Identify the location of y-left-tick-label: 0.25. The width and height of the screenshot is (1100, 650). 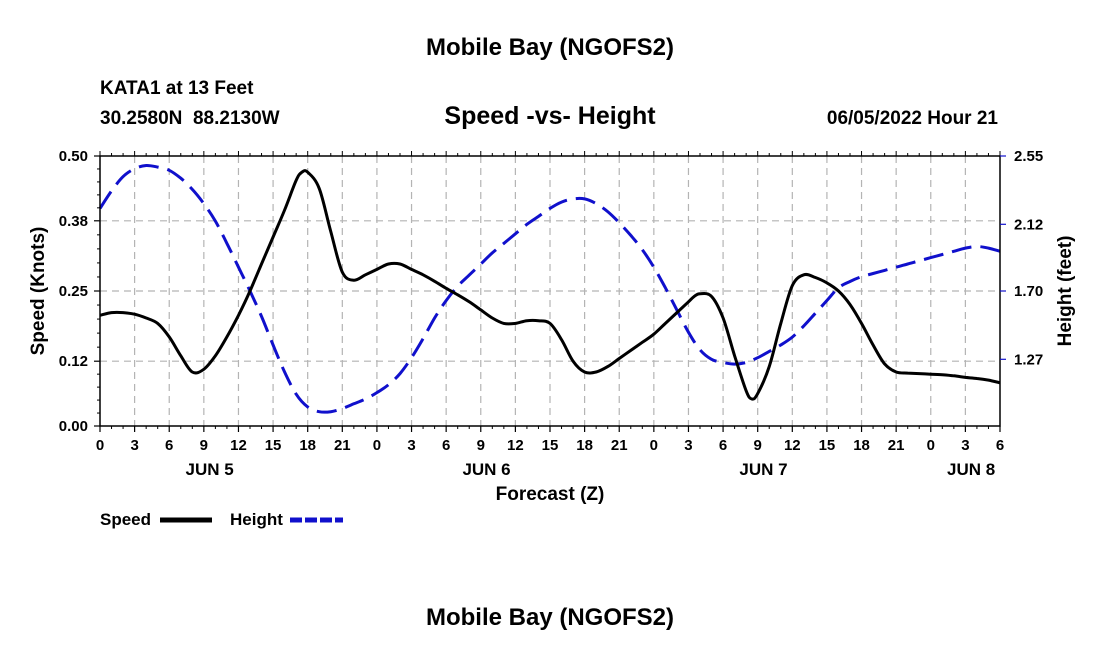
(73, 291).